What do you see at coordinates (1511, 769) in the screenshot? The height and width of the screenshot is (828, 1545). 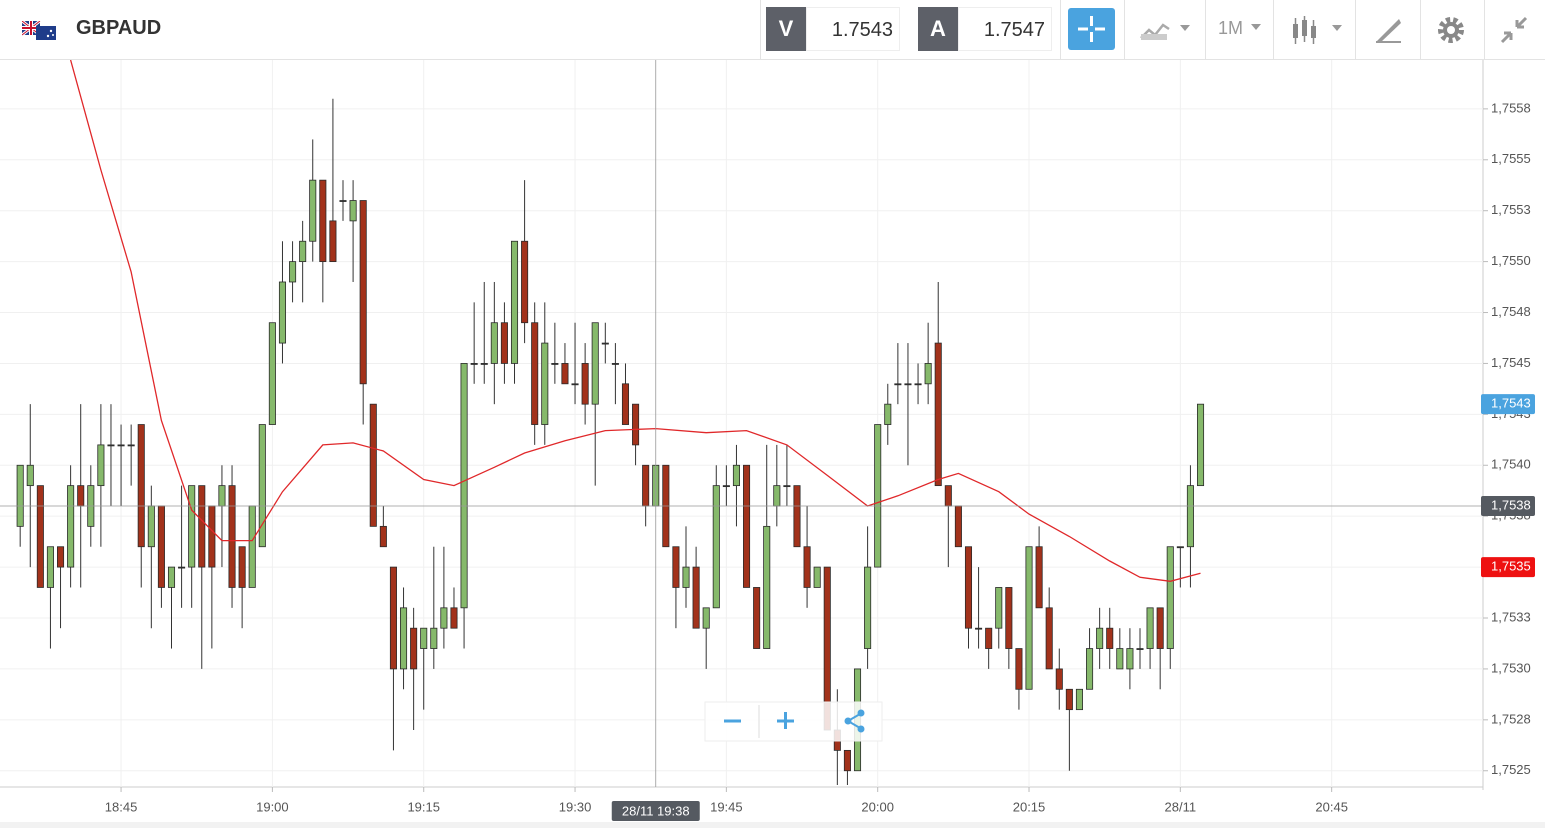 I see `y-tick-label: 1,7525` at bounding box center [1511, 769].